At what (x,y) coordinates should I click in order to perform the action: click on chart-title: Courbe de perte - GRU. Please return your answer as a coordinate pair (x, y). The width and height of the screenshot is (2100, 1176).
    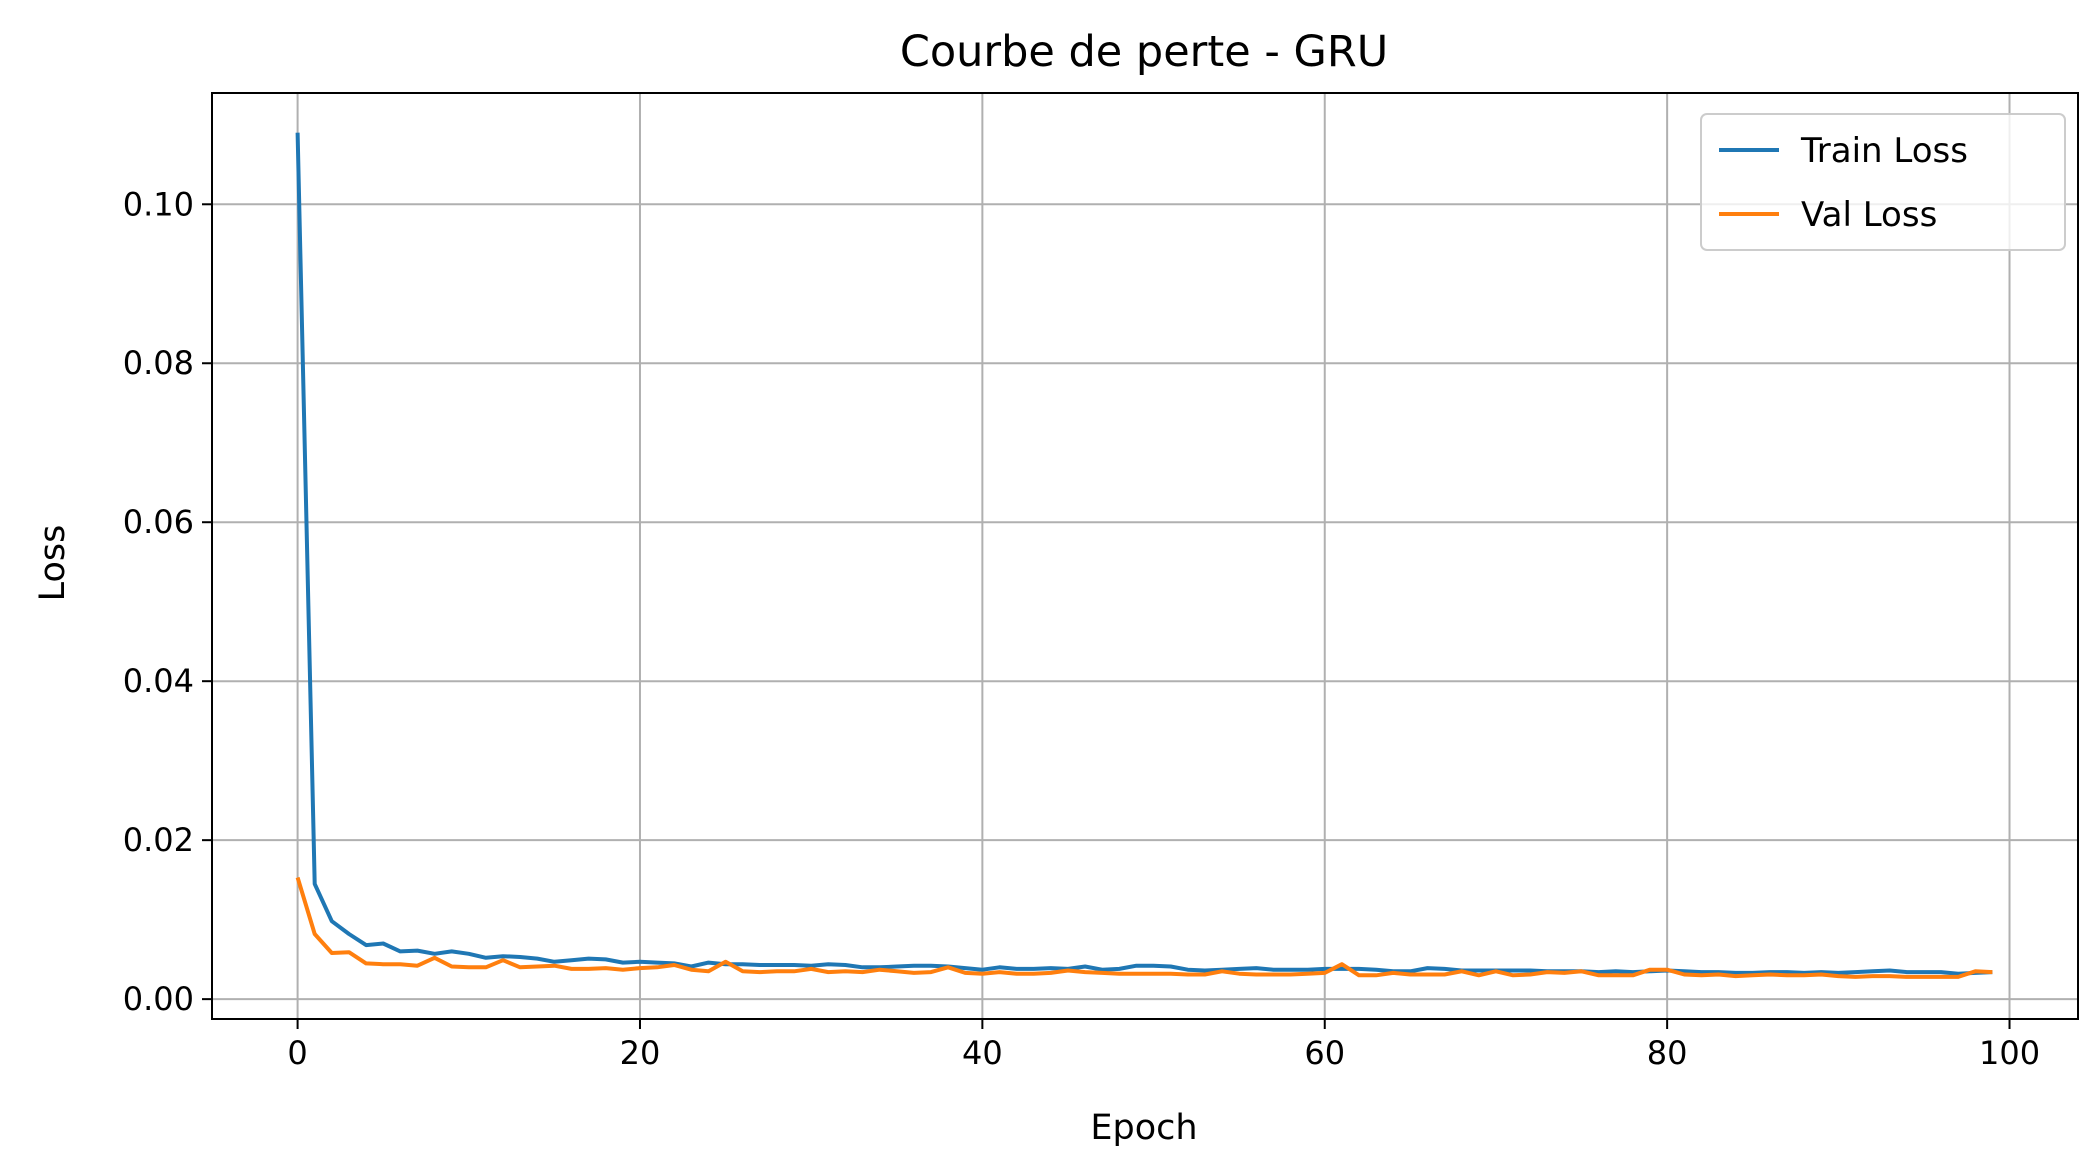
    Looking at the image, I should click on (1144, 52).